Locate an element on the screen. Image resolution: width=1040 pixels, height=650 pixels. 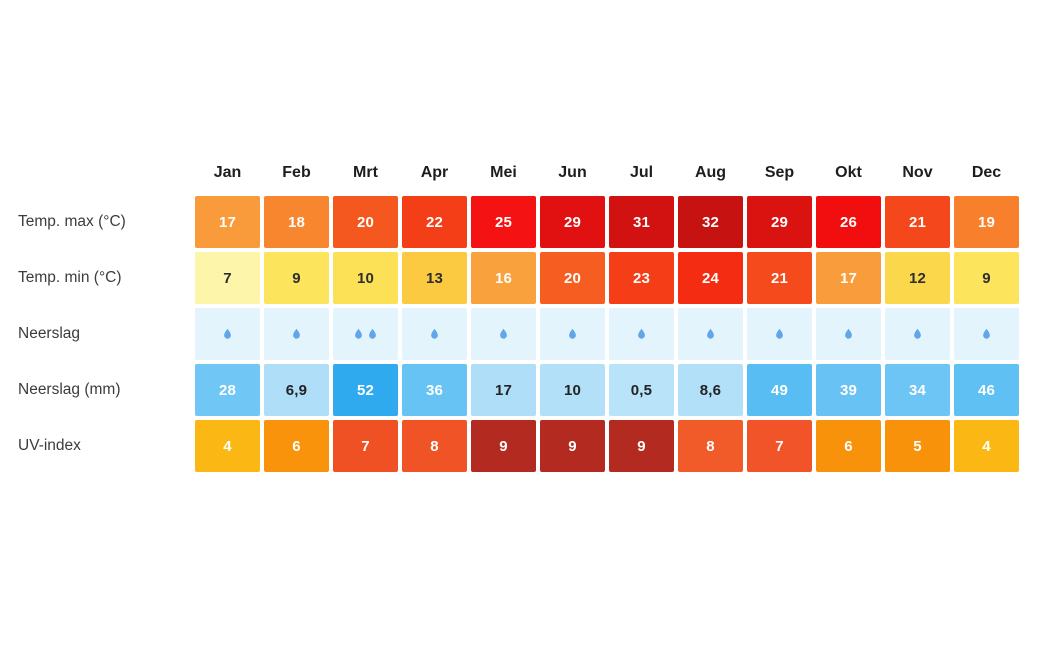
cell-uv-index-jul: 9 is located at coordinates (641, 446).